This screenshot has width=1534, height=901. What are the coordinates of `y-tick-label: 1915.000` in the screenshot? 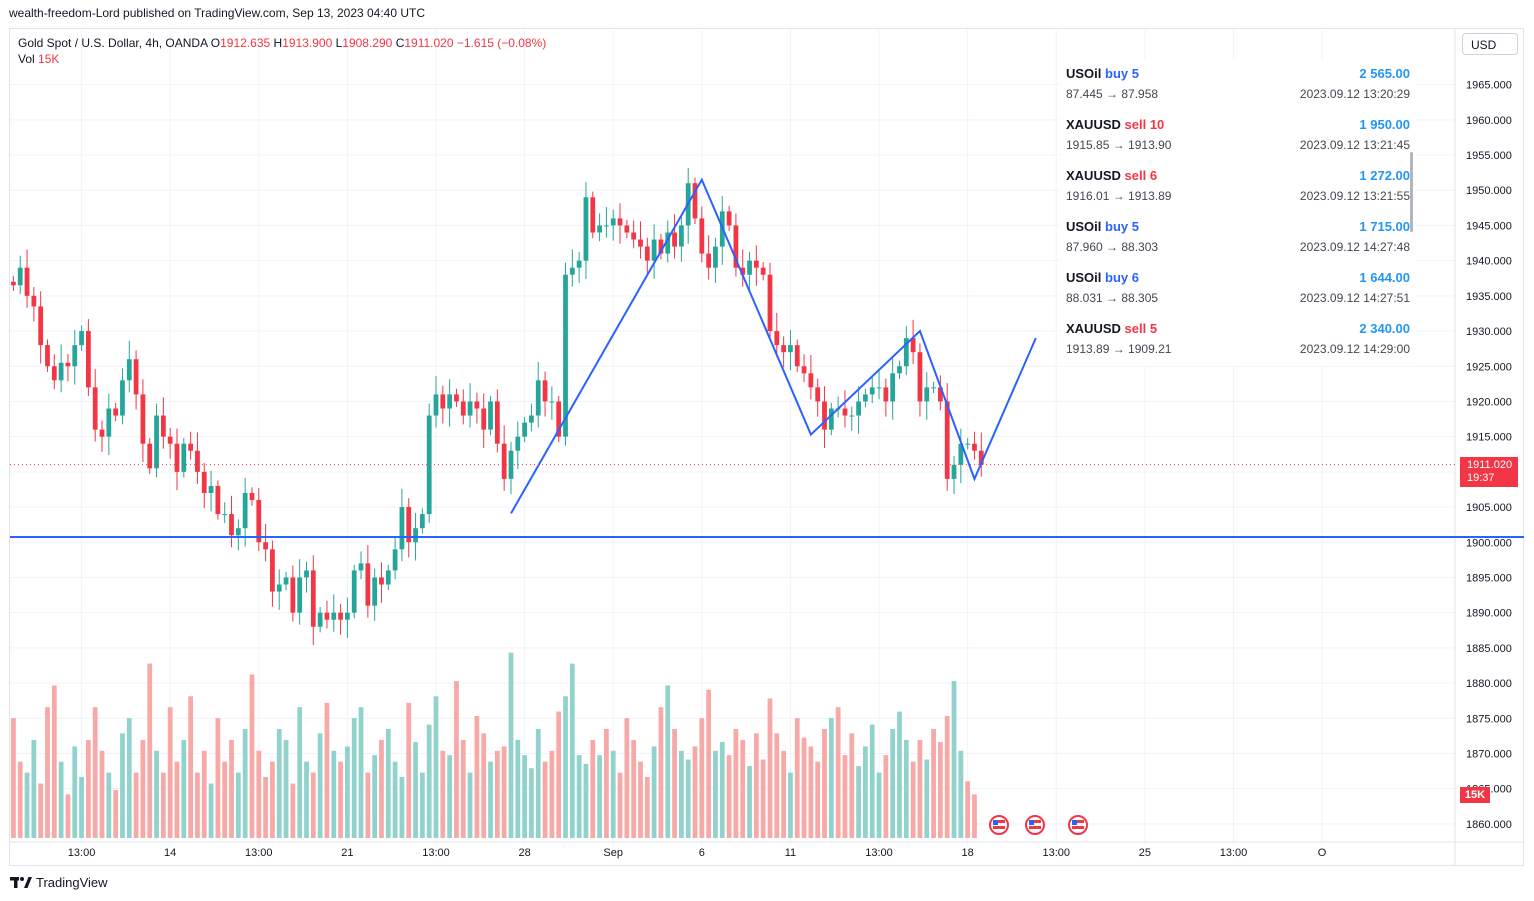 It's located at (1489, 438).